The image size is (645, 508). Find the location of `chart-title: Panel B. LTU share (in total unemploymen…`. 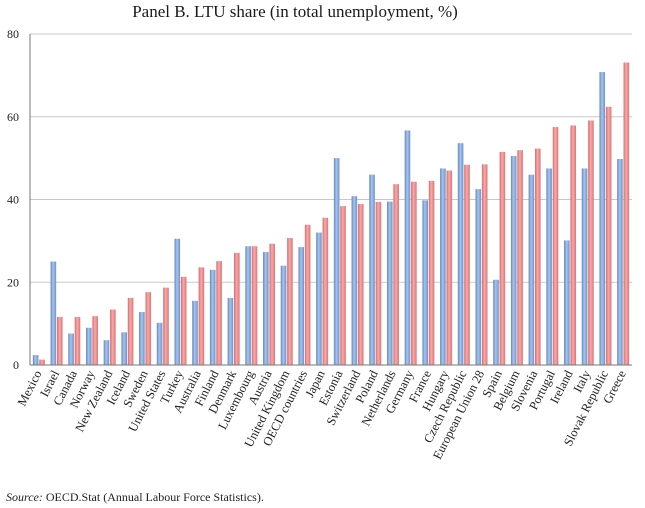

chart-title: Panel B. LTU share (in total unemploymen… is located at coordinates (295, 11).